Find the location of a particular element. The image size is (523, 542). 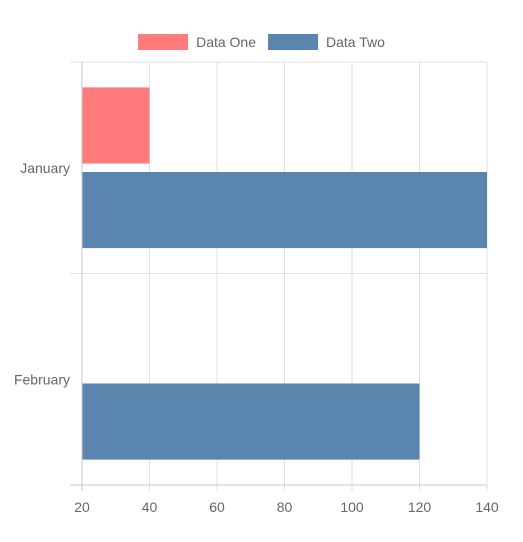

legend: Data One Data Two is located at coordinates (261, 42).